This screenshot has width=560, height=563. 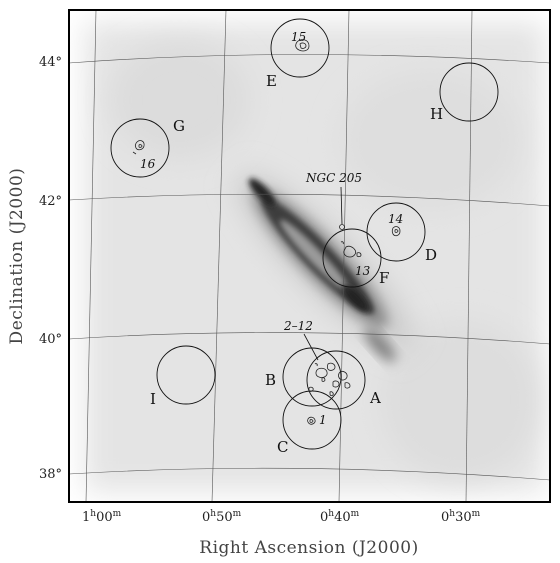 I want to click on source-contour-cluster-h, so click(x=331, y=394).